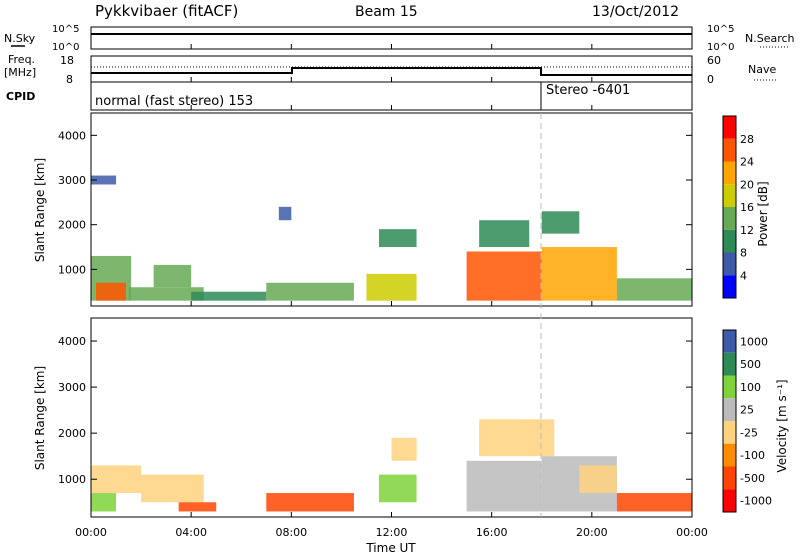 This screenshot has width=800, height=554. I want to click on power-colorbar-tick: 16, so click(747, 207).